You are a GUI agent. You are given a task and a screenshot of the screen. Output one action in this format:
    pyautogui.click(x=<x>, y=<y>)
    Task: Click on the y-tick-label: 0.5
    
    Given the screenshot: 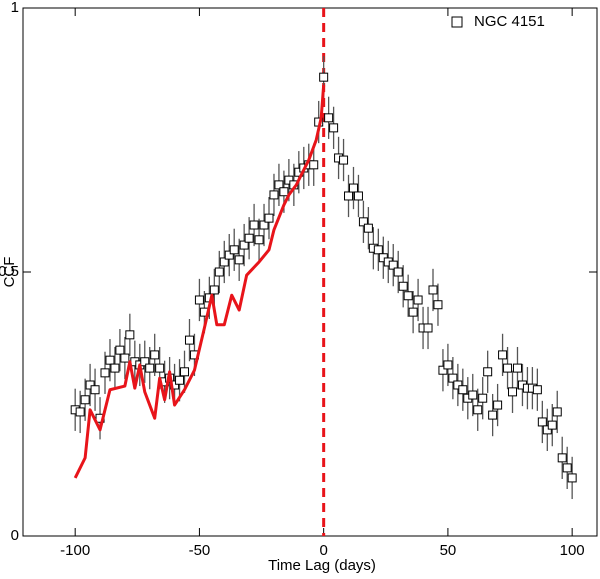 What is the action you would take?
    pyautogui.click(x=9, y=271)
    